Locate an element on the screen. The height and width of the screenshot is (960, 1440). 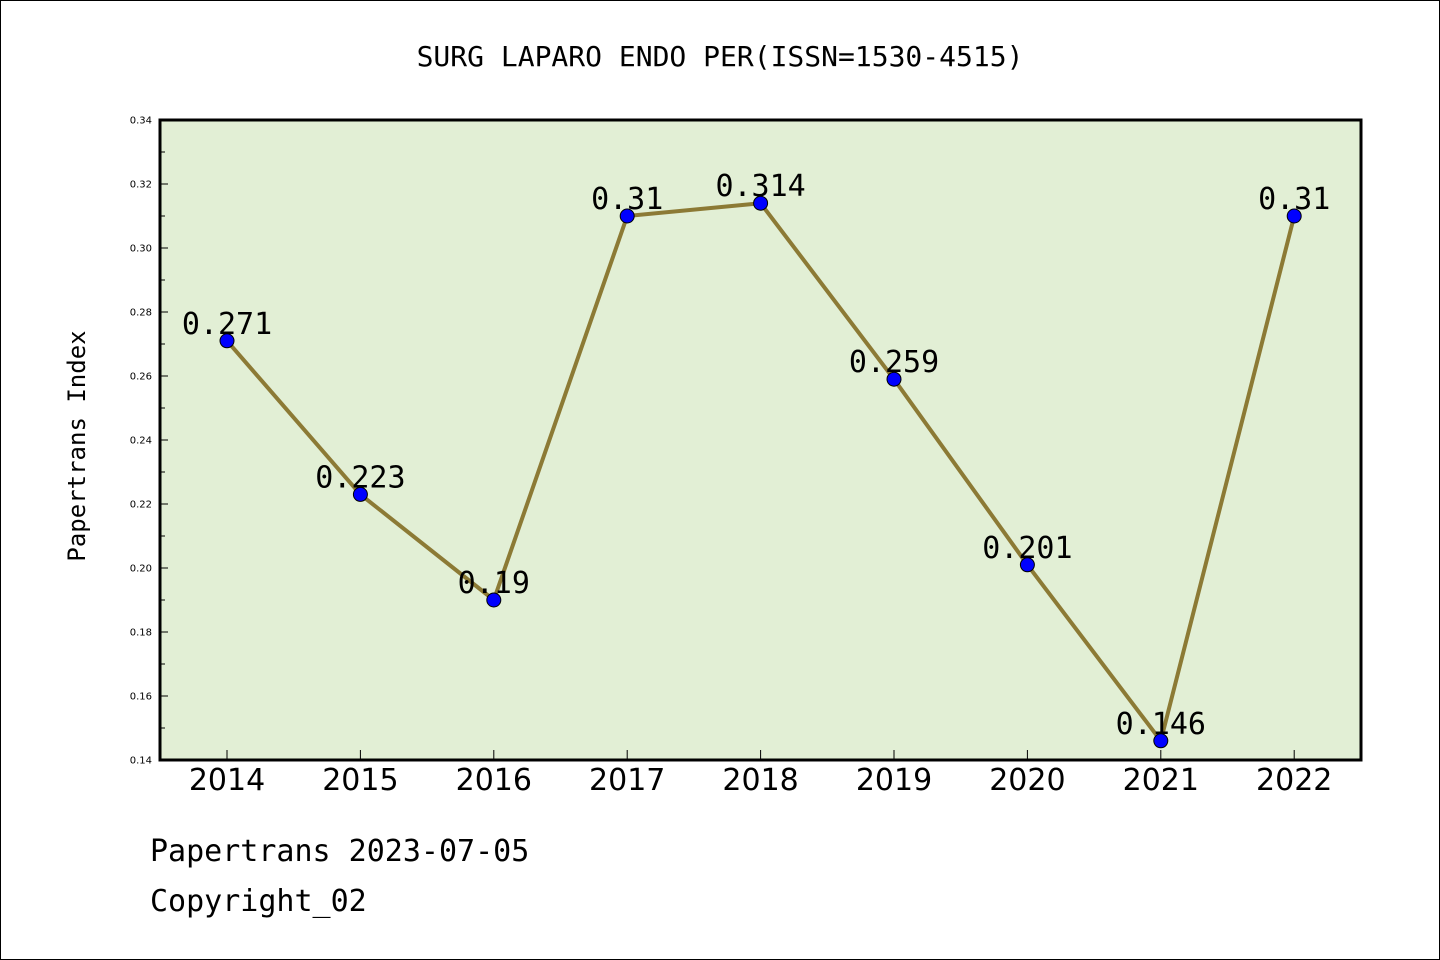
data-label: 0.223 is located at coordinates (360, 477).